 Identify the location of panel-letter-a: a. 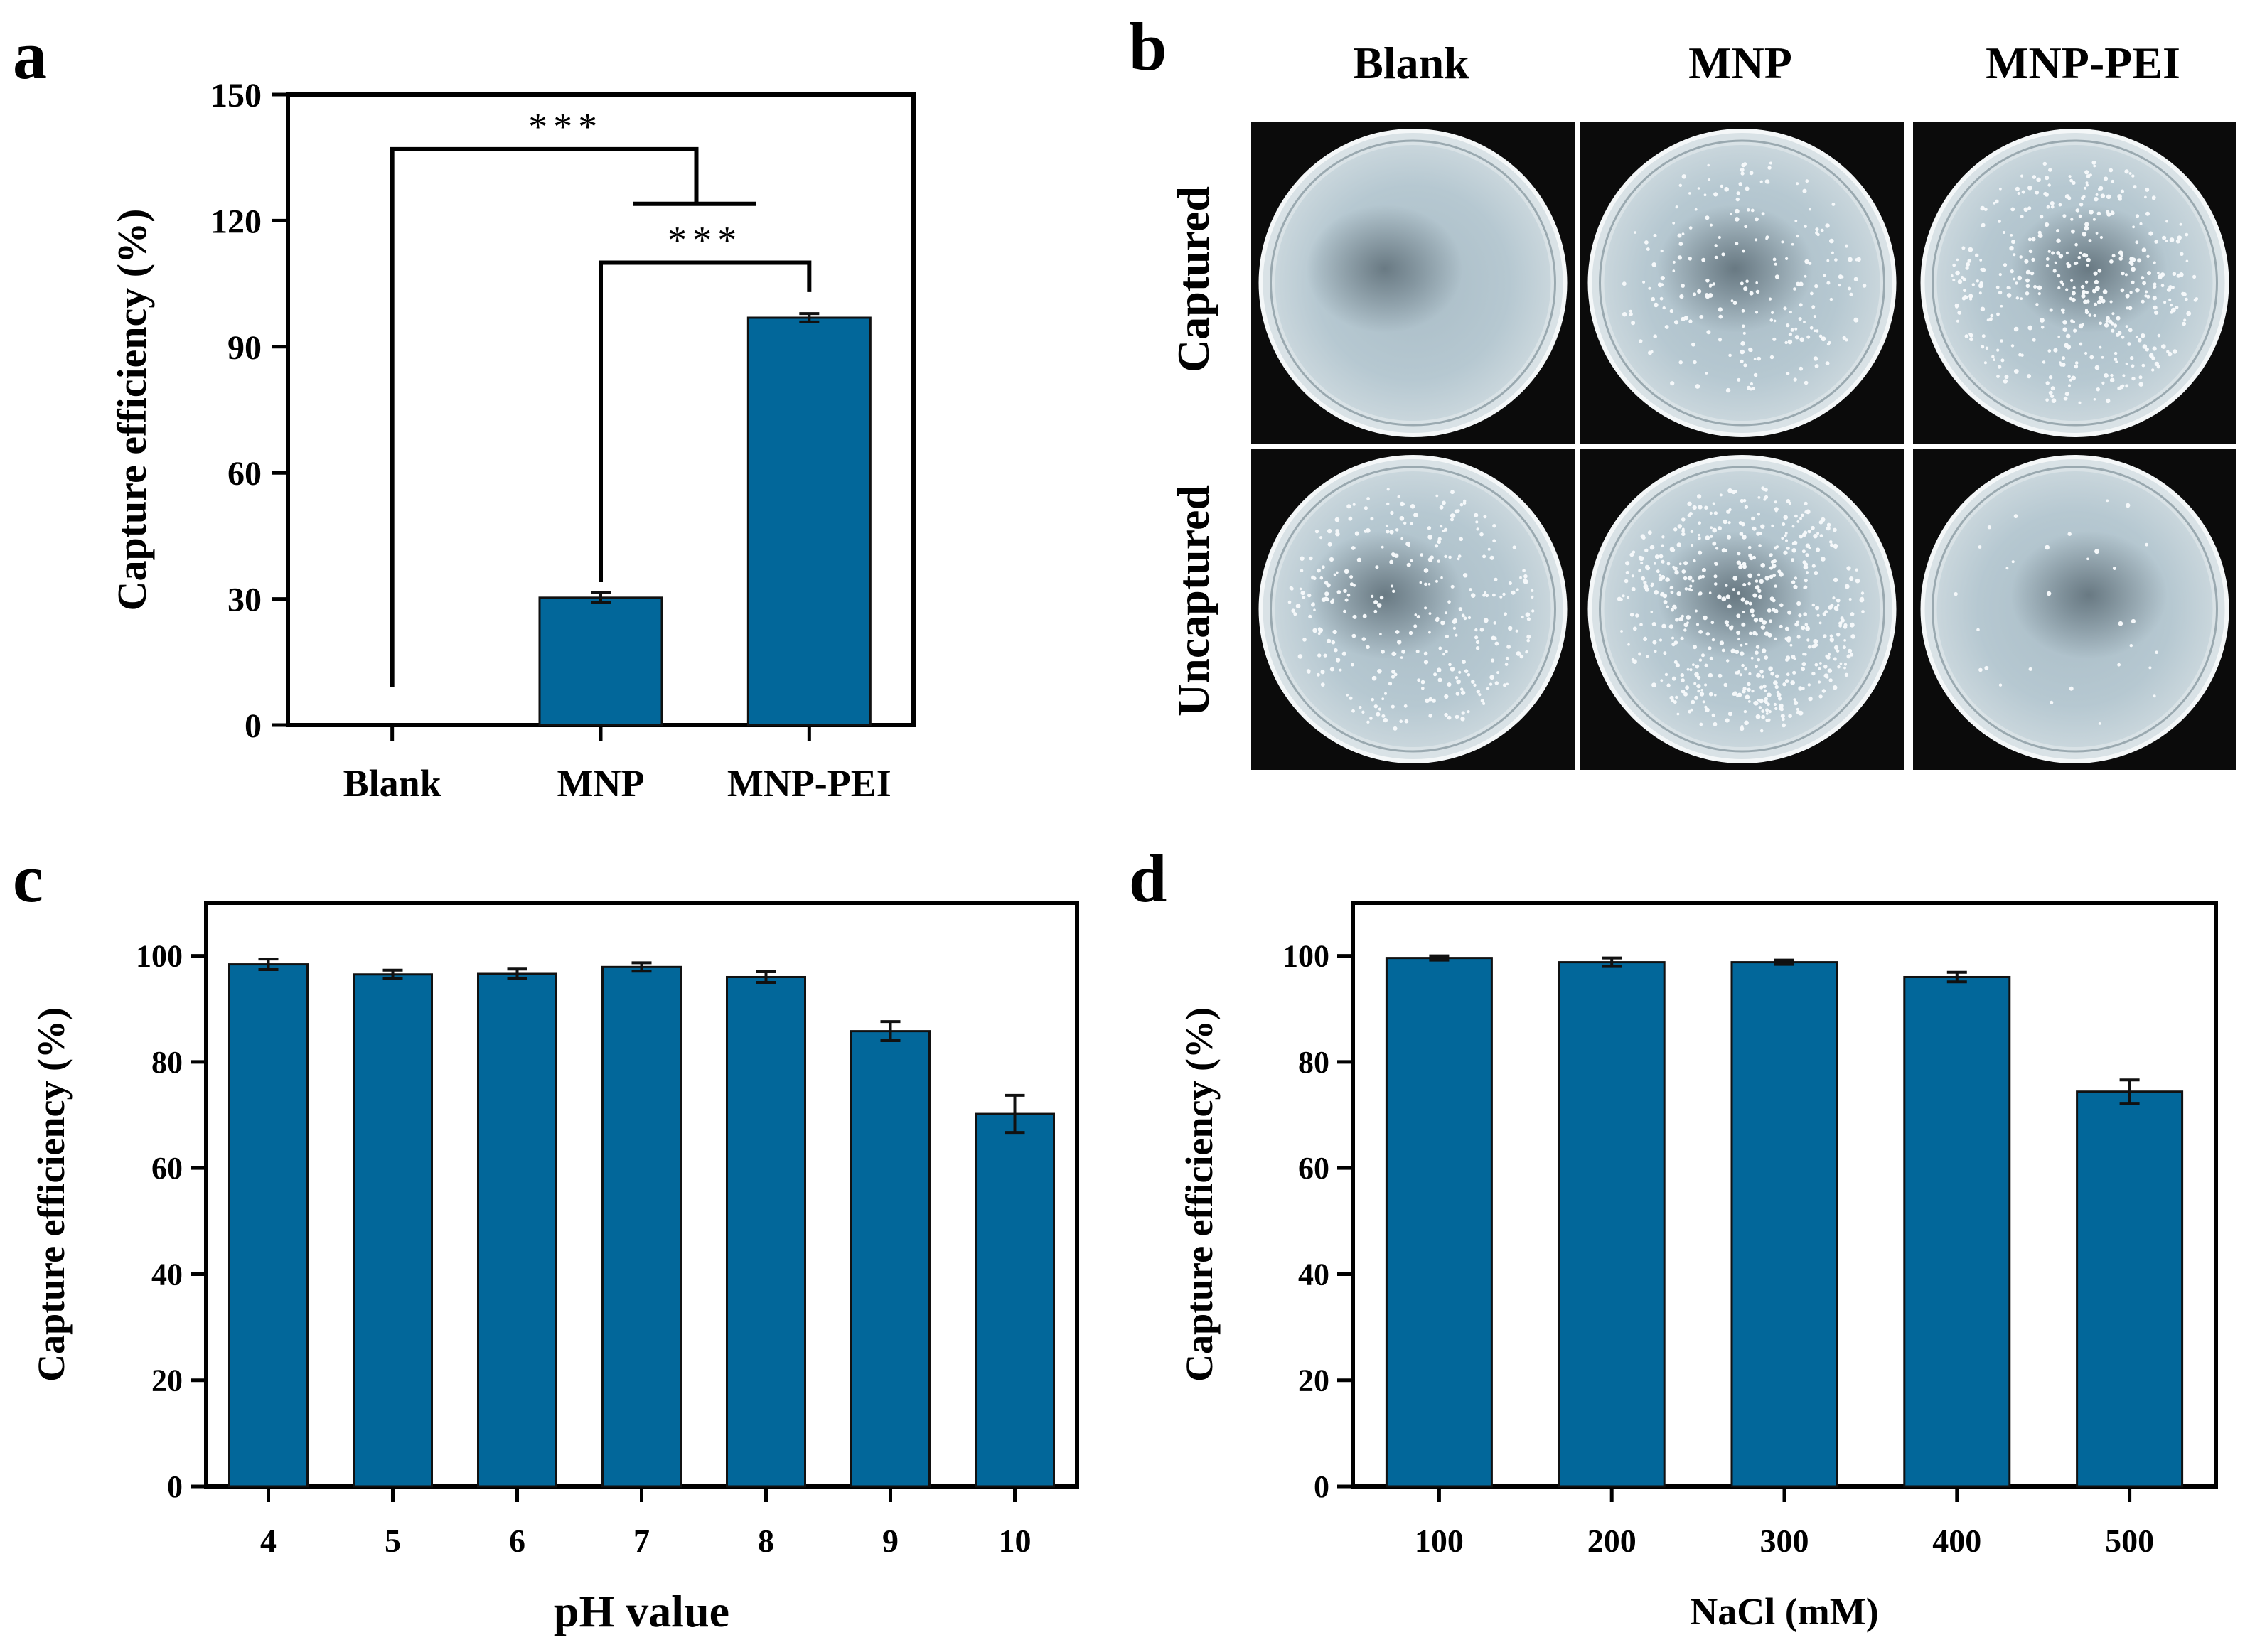
(30, 55).